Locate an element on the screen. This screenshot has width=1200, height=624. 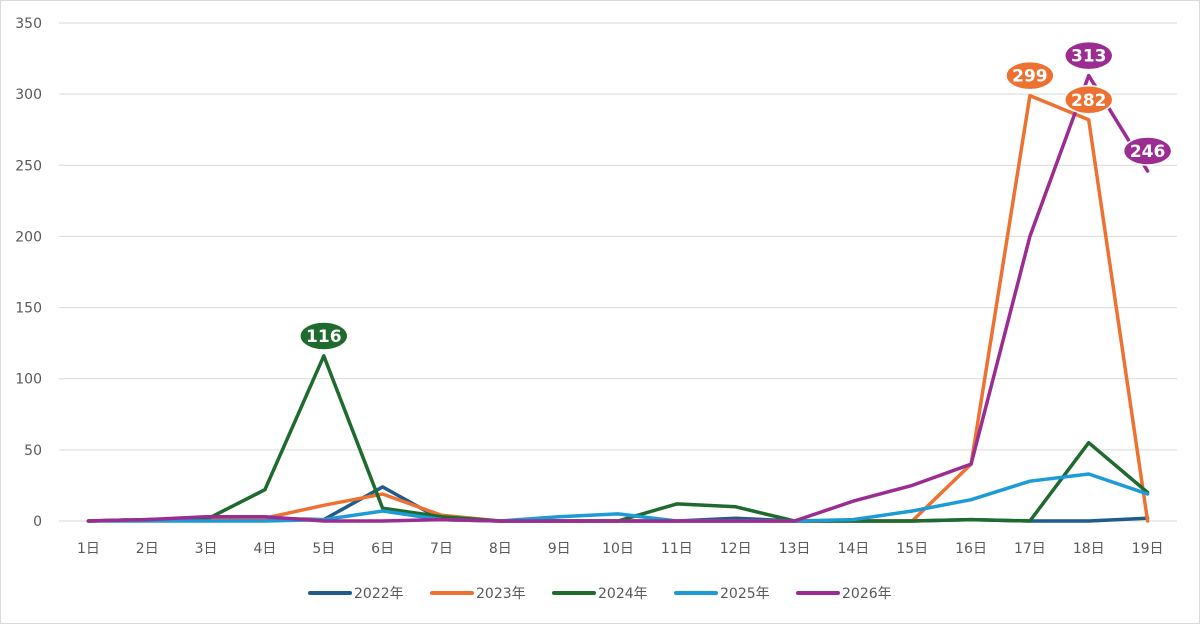
x-tick-label: 12日 is located at coordinates (736, 549).